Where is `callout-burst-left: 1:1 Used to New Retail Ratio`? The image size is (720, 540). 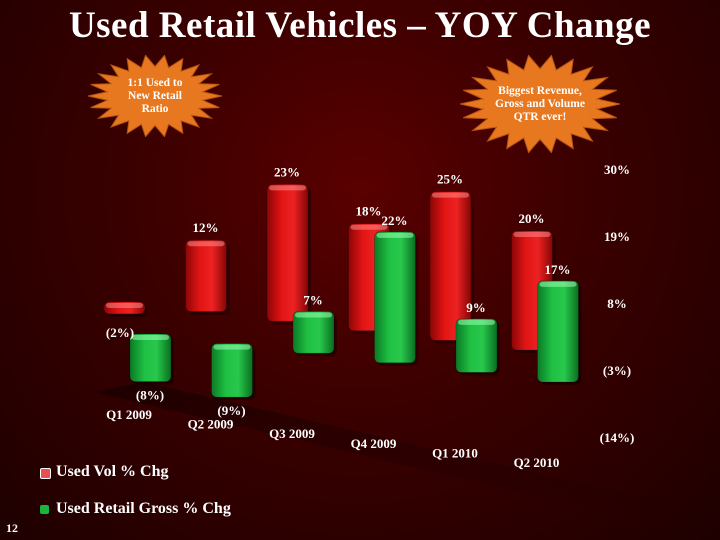 callout-burst-left: 1:1 Used to New Retail Ratio is located at coordinates (155, 96).